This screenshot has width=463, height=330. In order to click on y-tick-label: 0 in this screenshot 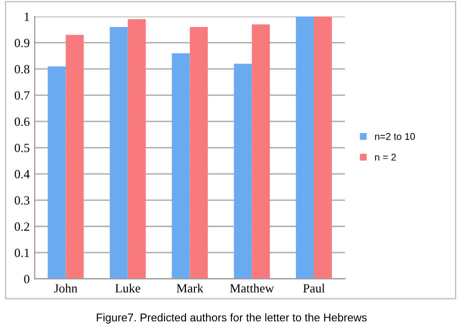, I will do `click(27, 279)`.